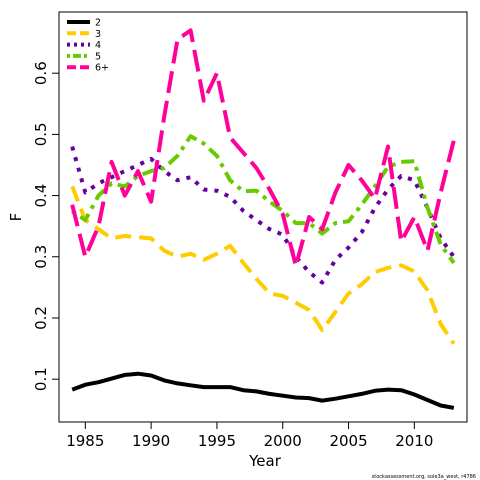 The height and width of the screenshot is (480, 480). I want to click on x-tick-label: 1990, so click(151, 441).